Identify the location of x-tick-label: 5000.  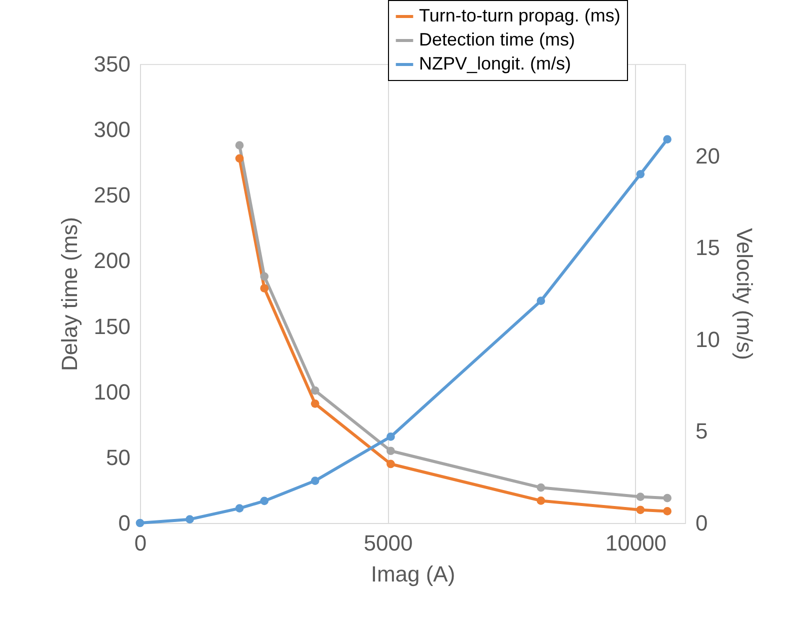
(388, 543).